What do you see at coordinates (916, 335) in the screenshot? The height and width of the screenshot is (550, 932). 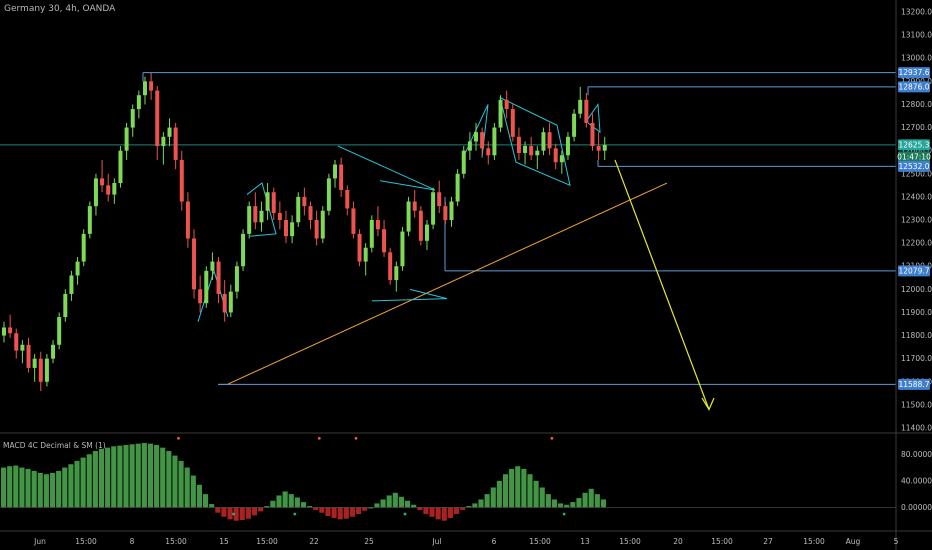 I see `price-tick-label: 11800.0` at bounding box center [916, 335].